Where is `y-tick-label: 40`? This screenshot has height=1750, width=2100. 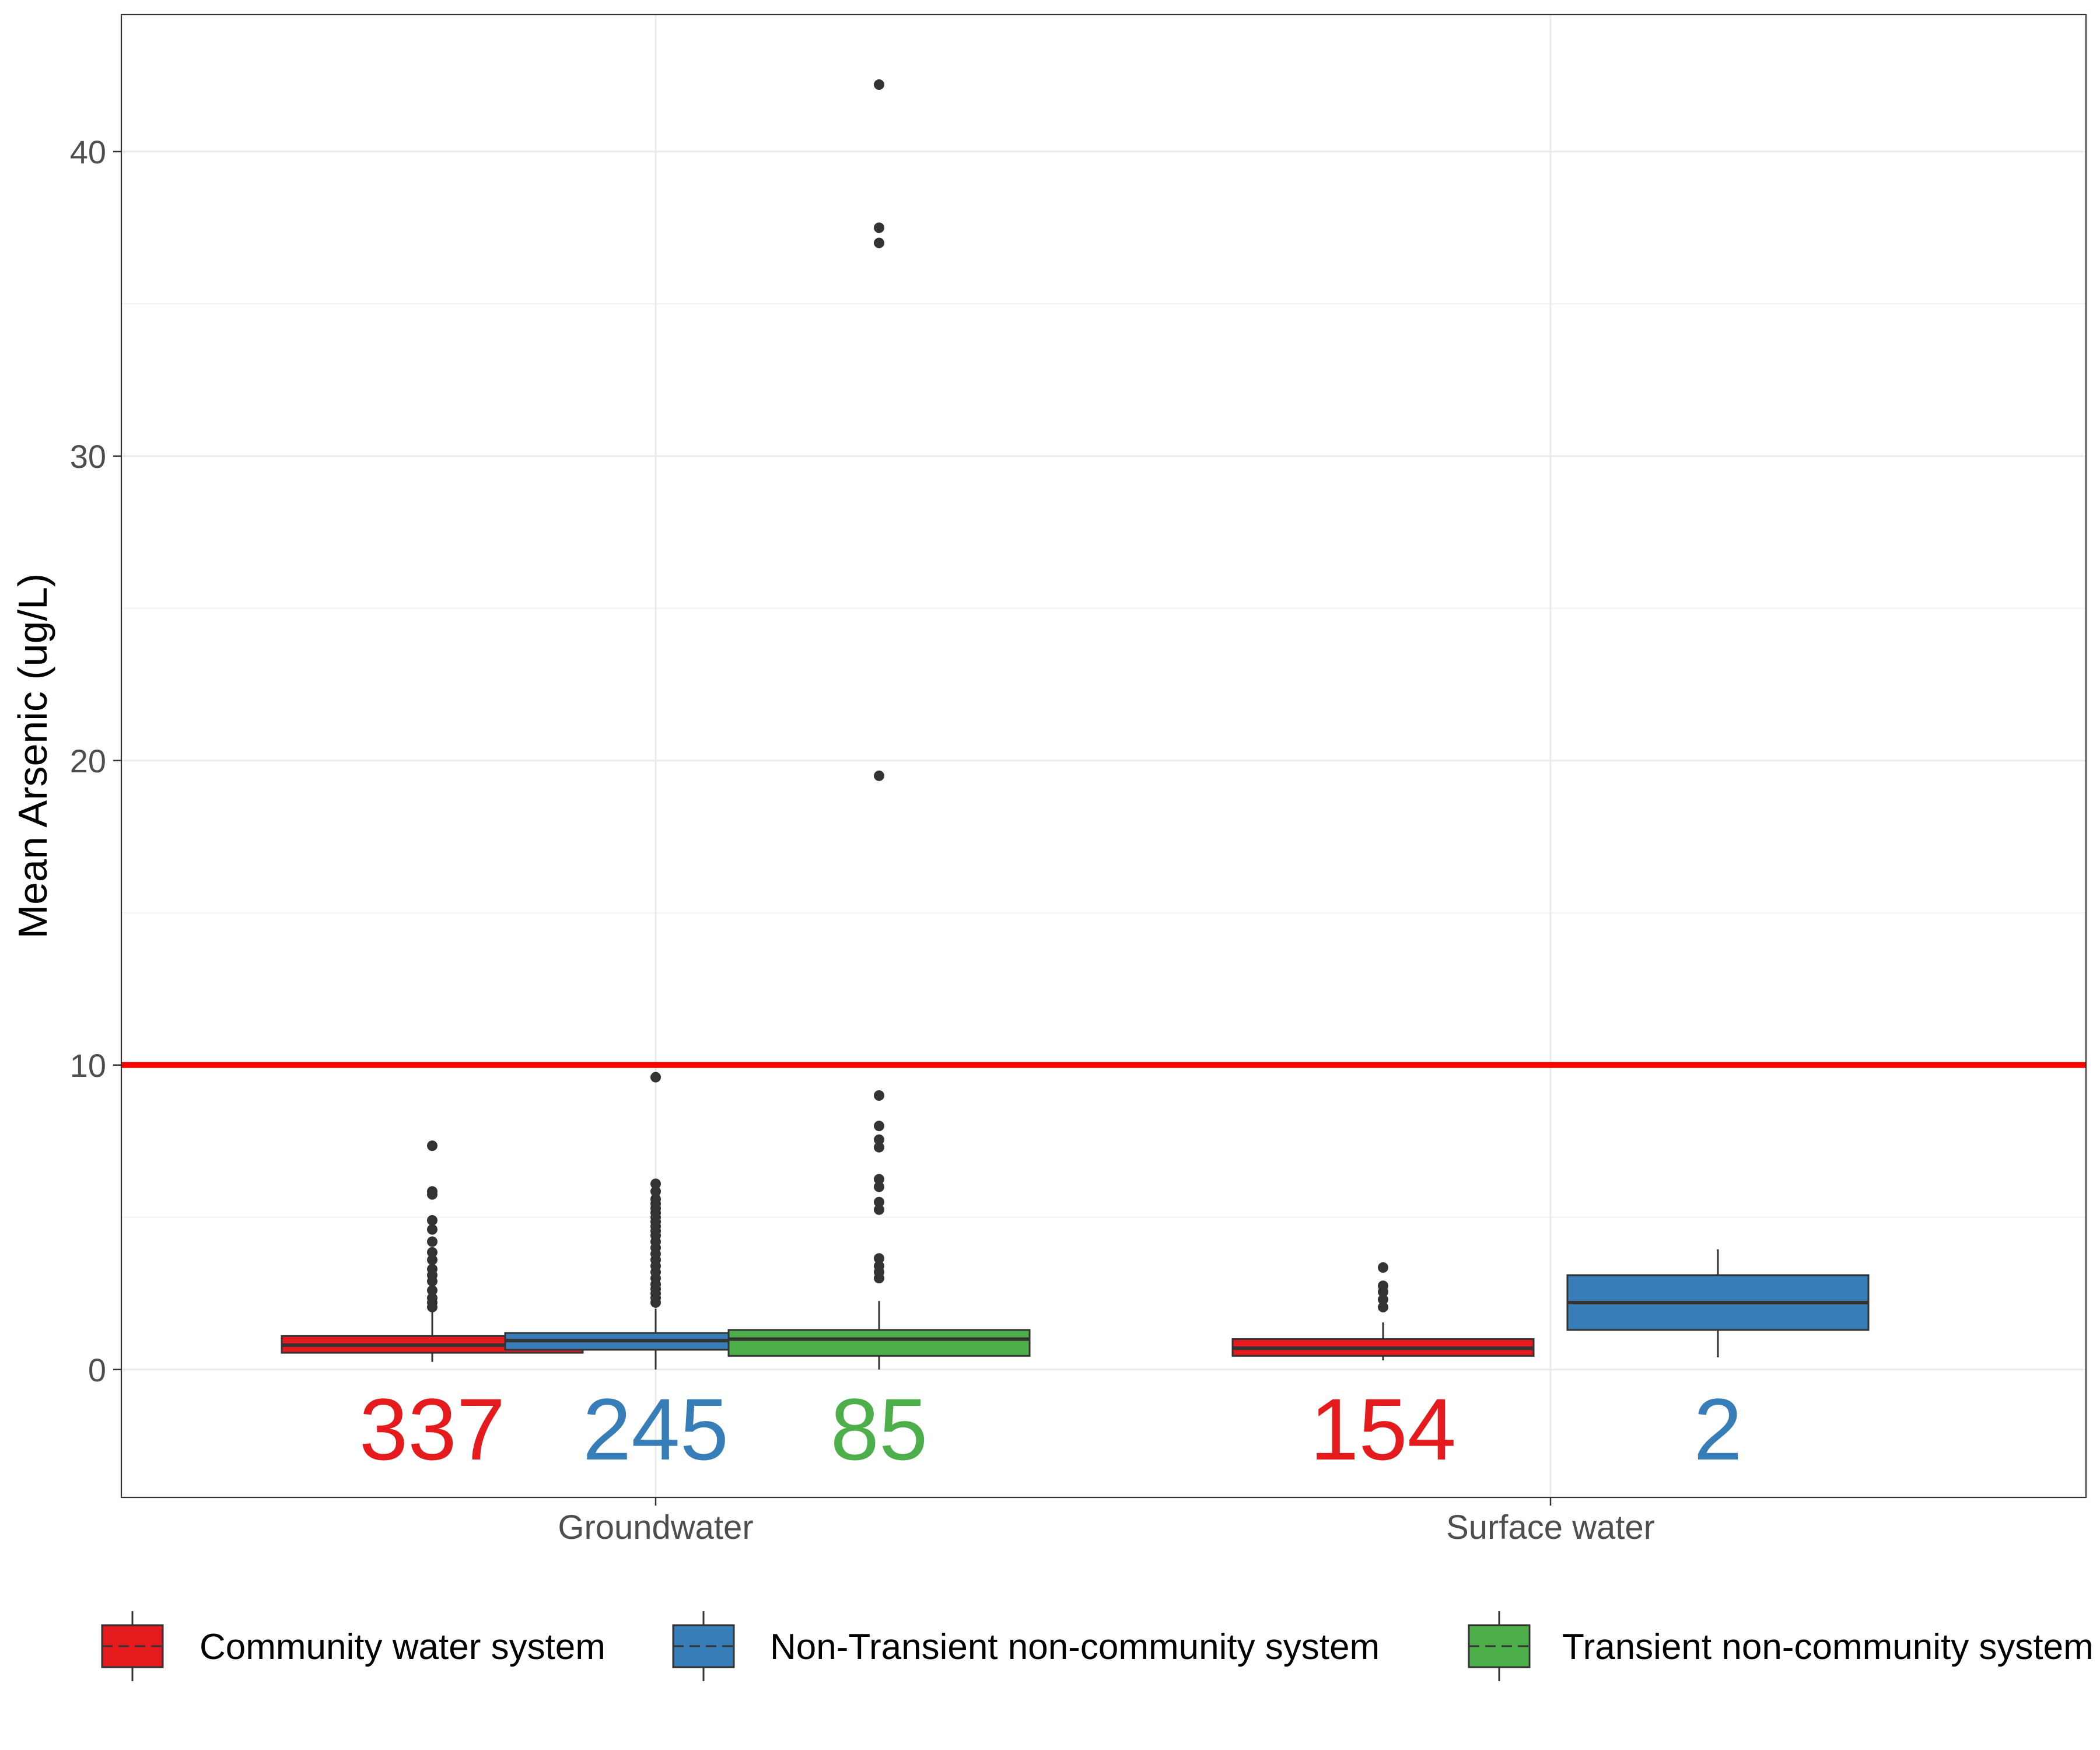 y-tick-label: 40 is located at coordinates (88, 152).